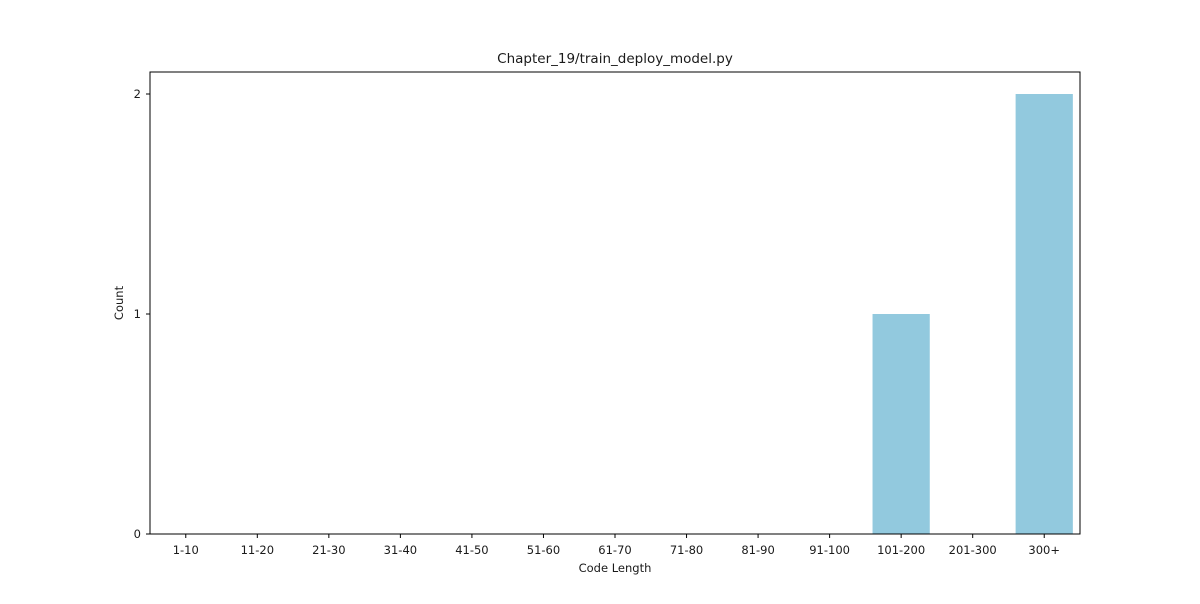  I want to click on x-tick-label: 51-60, so click(543, 550).